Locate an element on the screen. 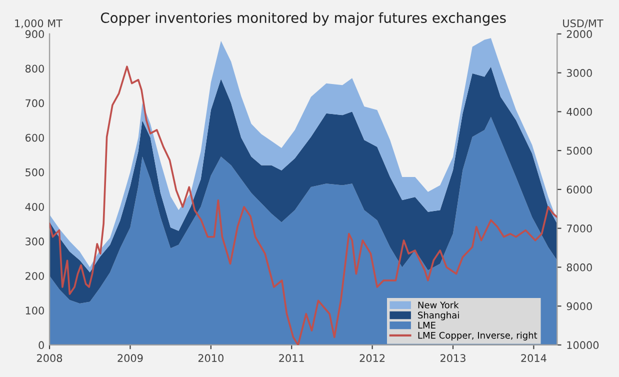 This screenshot has width=619, height=377. chart-title: Copper inventories monitored by major futures exchanges is located at coordinates (303, 19).